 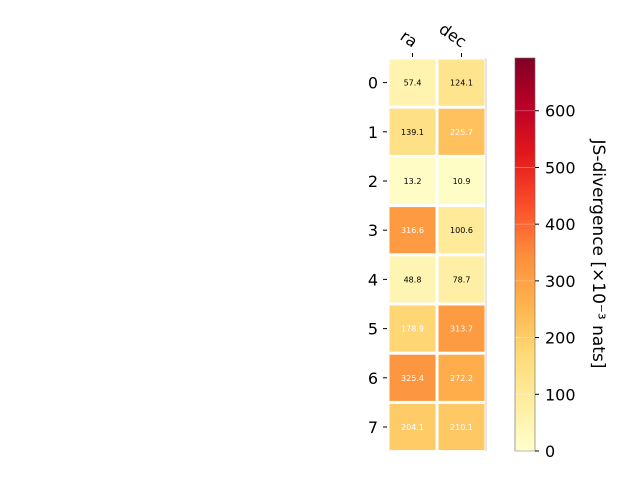 What do you see at coordinates (560, 111) in the screenshot?
I see `colorbar-tick-label: 600` at bounding box center [560, 111].